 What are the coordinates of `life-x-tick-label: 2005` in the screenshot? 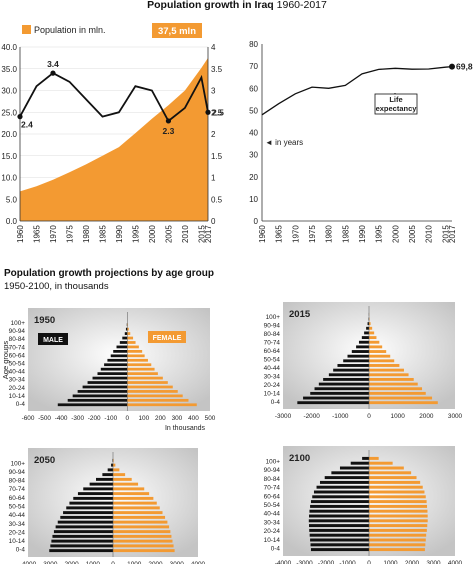 It's located at (412, 234).